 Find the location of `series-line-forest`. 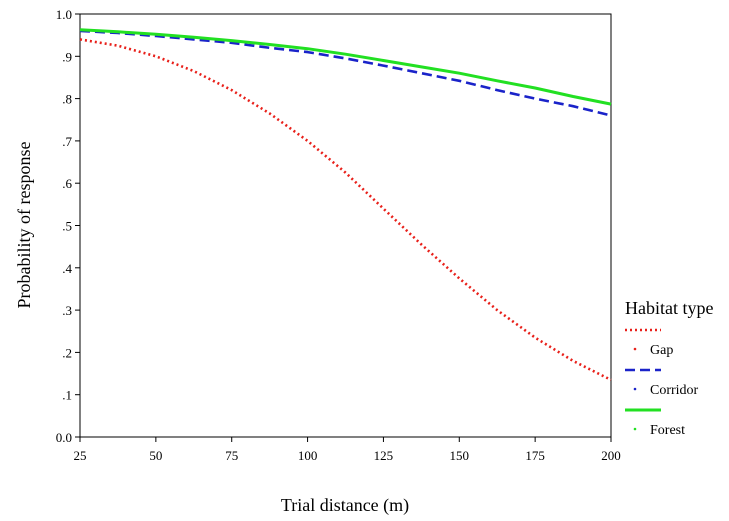

series-line-forest is located at coordinates (345, 67).